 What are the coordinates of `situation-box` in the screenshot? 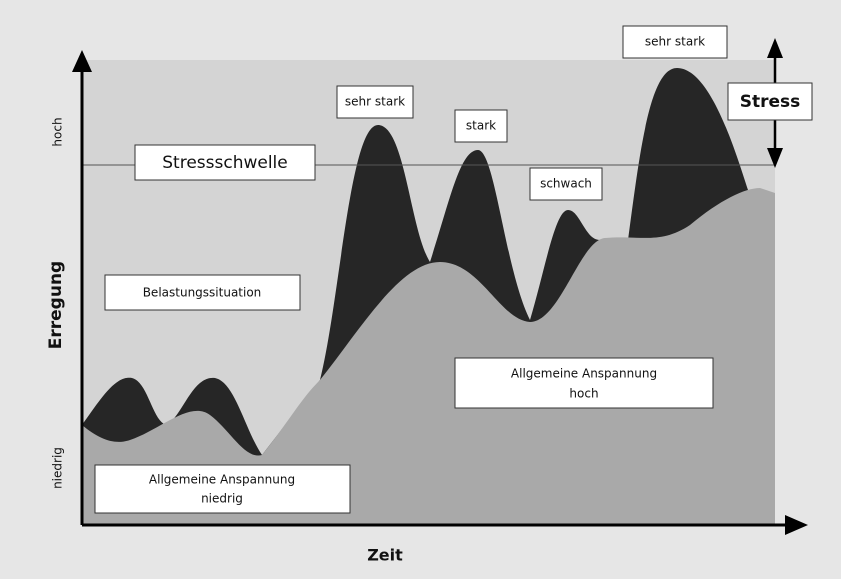 It's located at (202, 292).